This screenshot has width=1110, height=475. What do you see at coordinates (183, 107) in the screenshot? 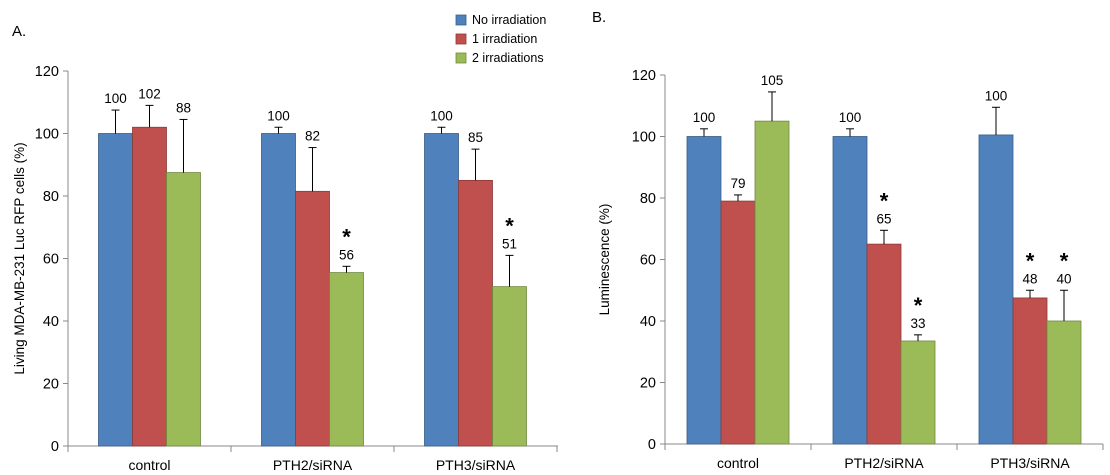
I see `data-label: 88` at bounding box center [183, 107].